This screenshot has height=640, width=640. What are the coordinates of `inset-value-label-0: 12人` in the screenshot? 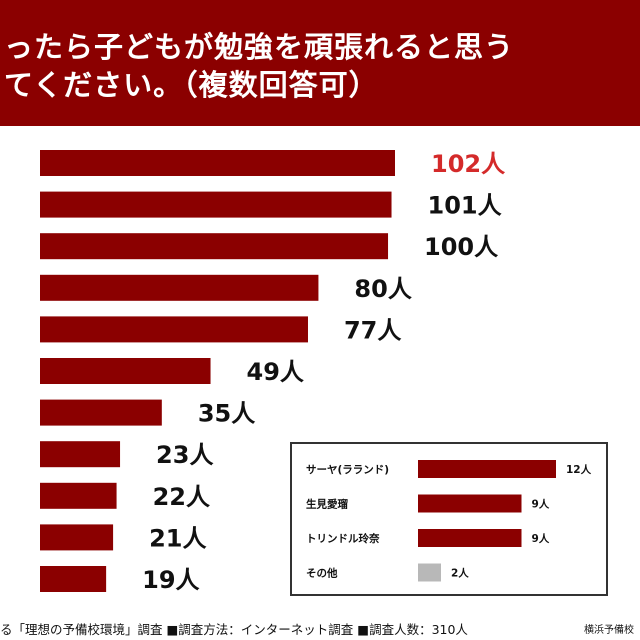 It's located at (579, 469).